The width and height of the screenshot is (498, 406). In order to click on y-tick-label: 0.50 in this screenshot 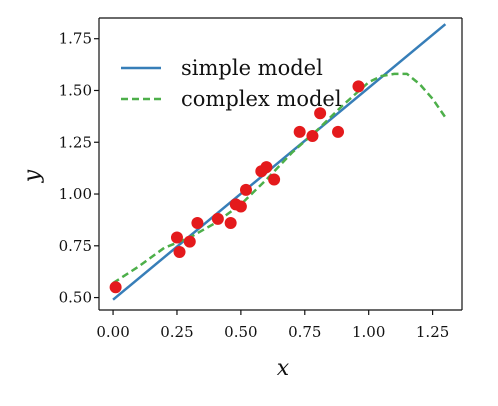, I will do `click(75, 298)`.